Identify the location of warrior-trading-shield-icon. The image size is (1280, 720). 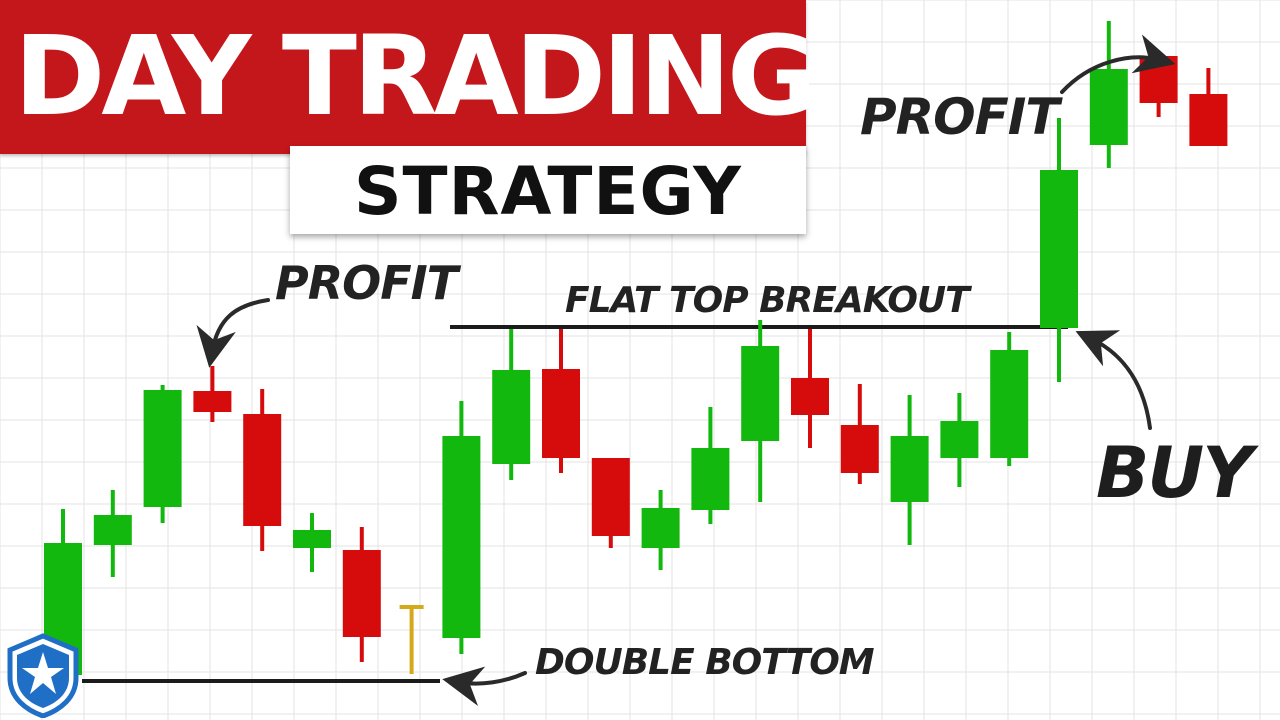
(43, 675).